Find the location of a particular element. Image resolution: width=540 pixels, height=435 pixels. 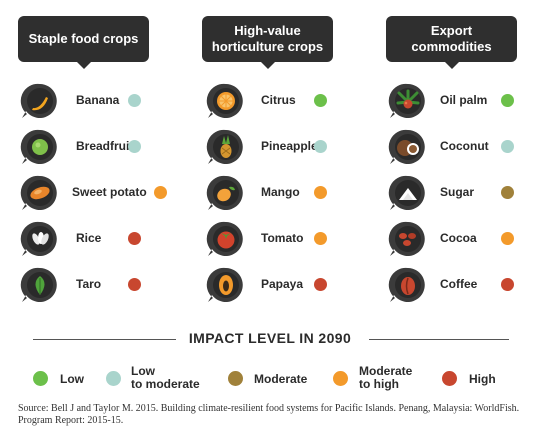

crop-name: Cocoa is located at coordinates (458, 238).